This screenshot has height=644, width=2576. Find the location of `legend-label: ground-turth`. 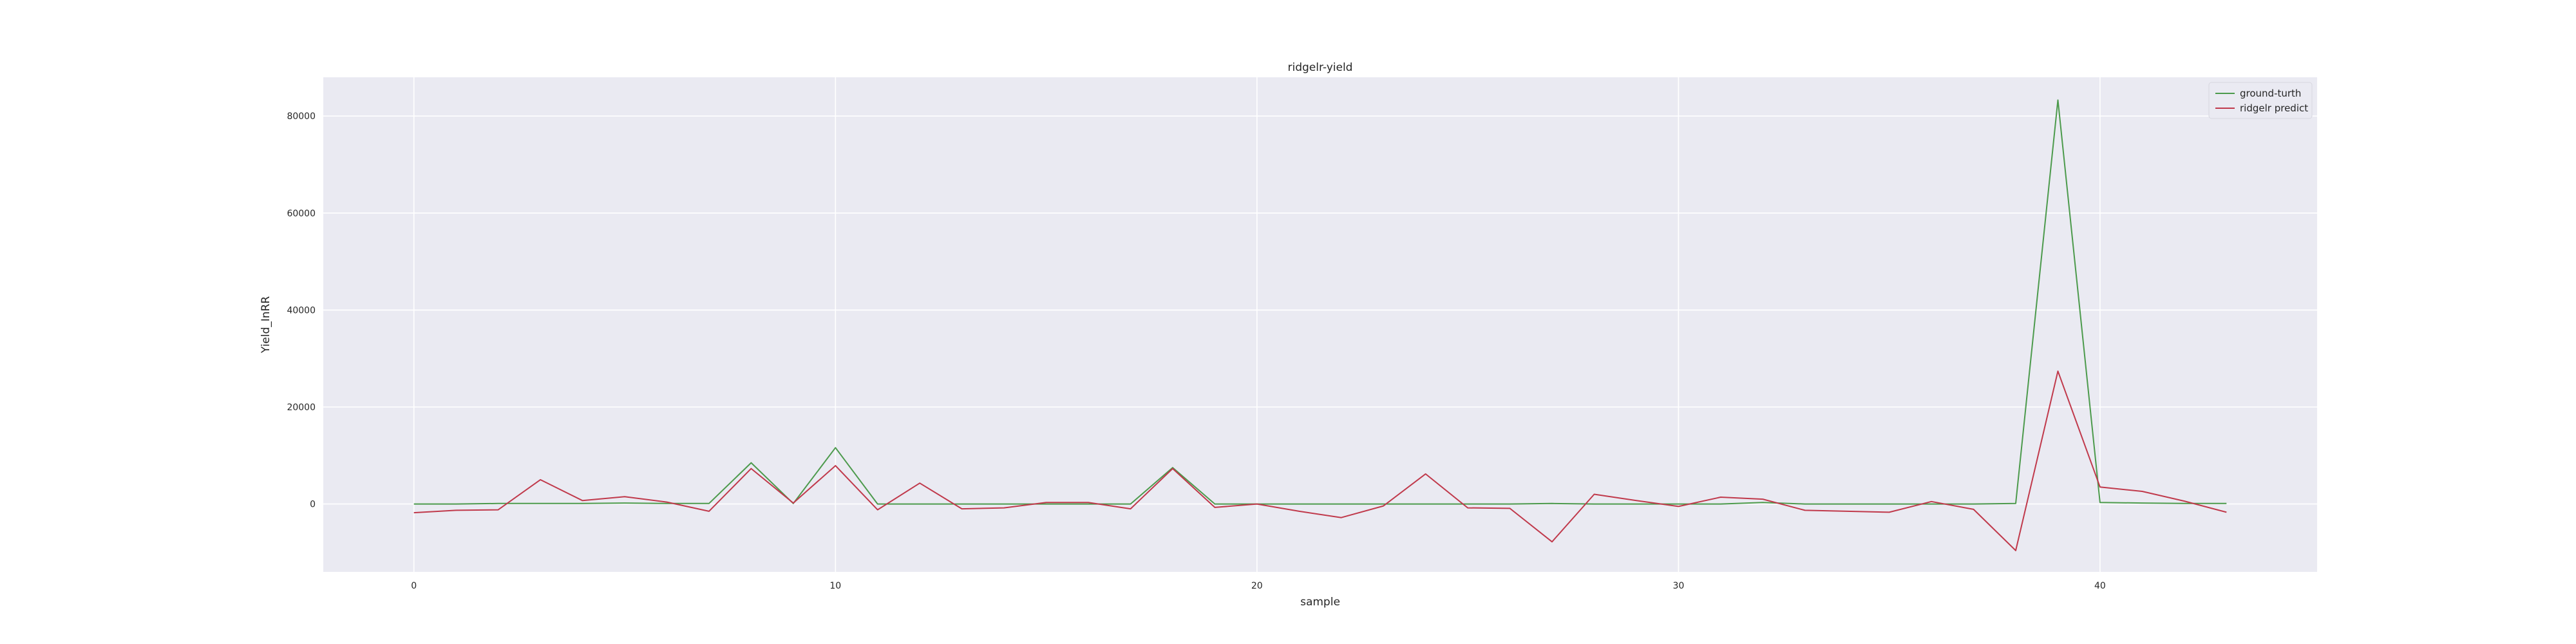

legend-label: ground-turth is located at coordinates (2270, 93).